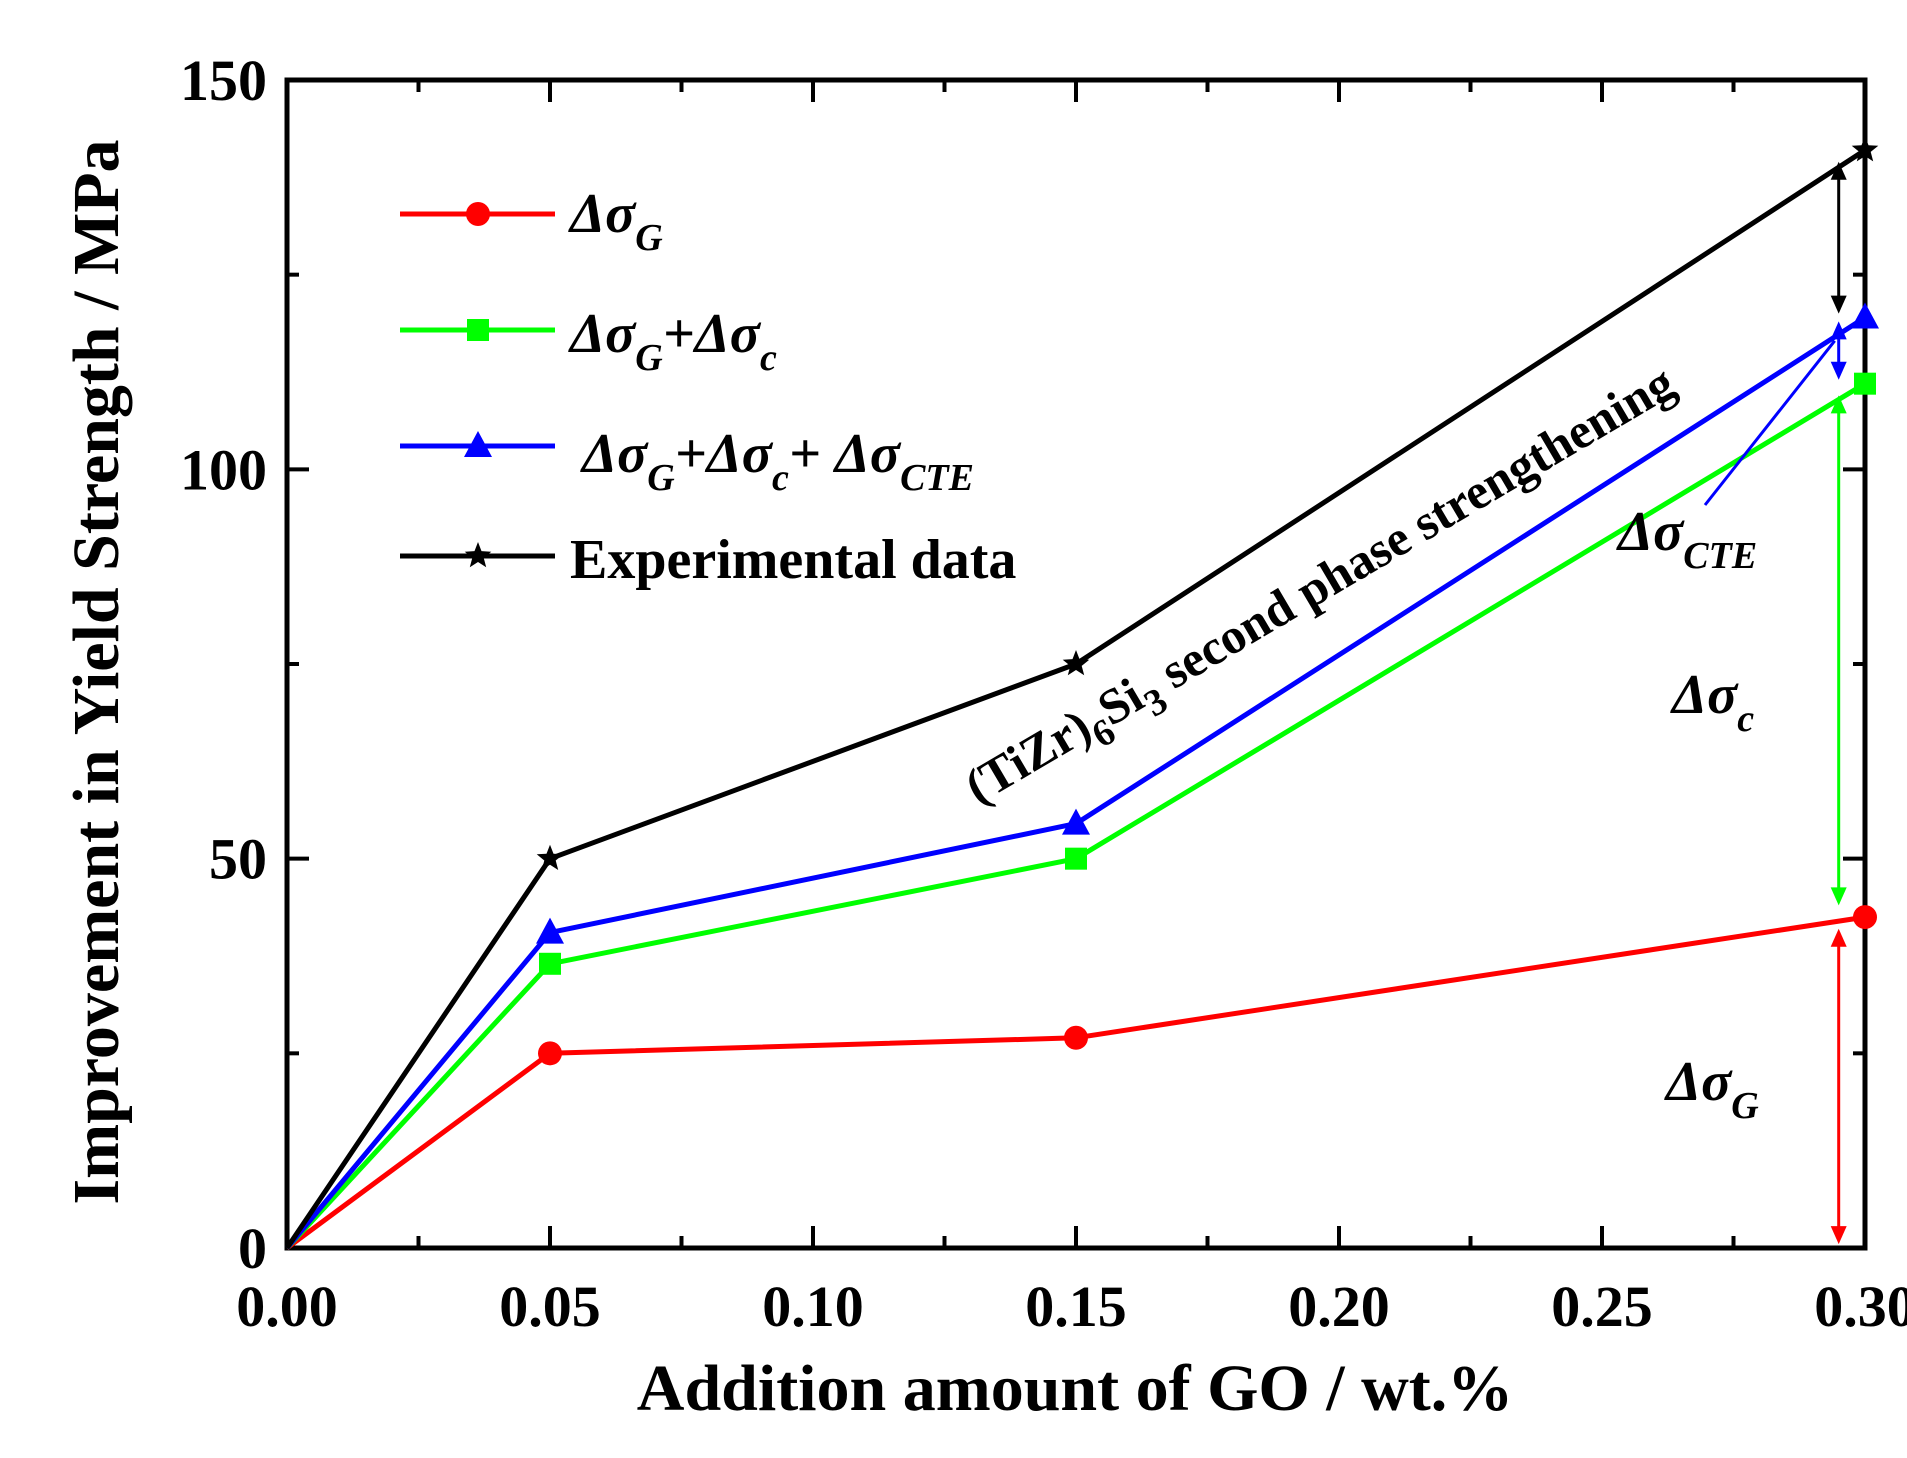 The width and height of the screenshot is (1907, 1458). What do you see at coordinates (223, 80) in the screenshot?
I see `y-tick-label: 150` at bounding box center [223, 80].